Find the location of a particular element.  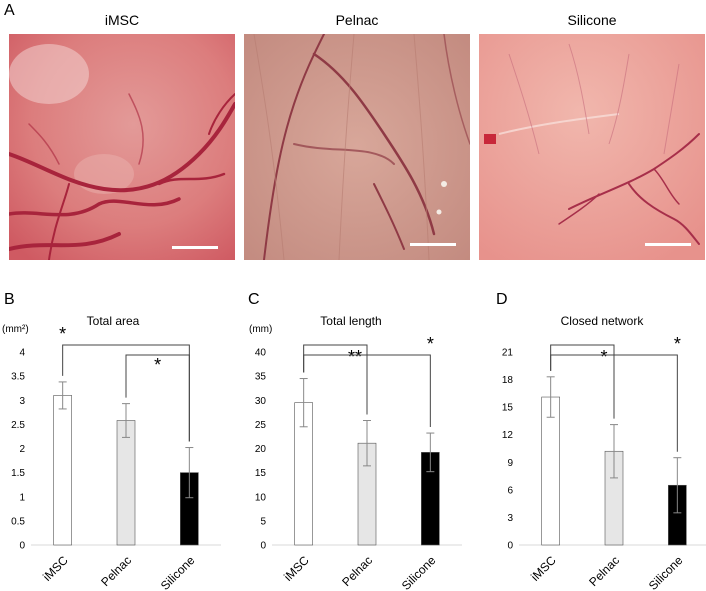

y-tick-label: 12 is located at coordinates (508, 435).